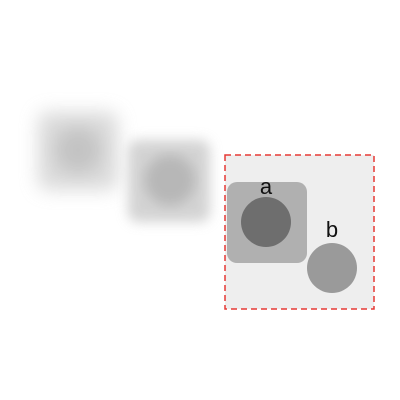 This screenshot has height=400, width=400. I want to click on label-a: a, so click(266, 186).